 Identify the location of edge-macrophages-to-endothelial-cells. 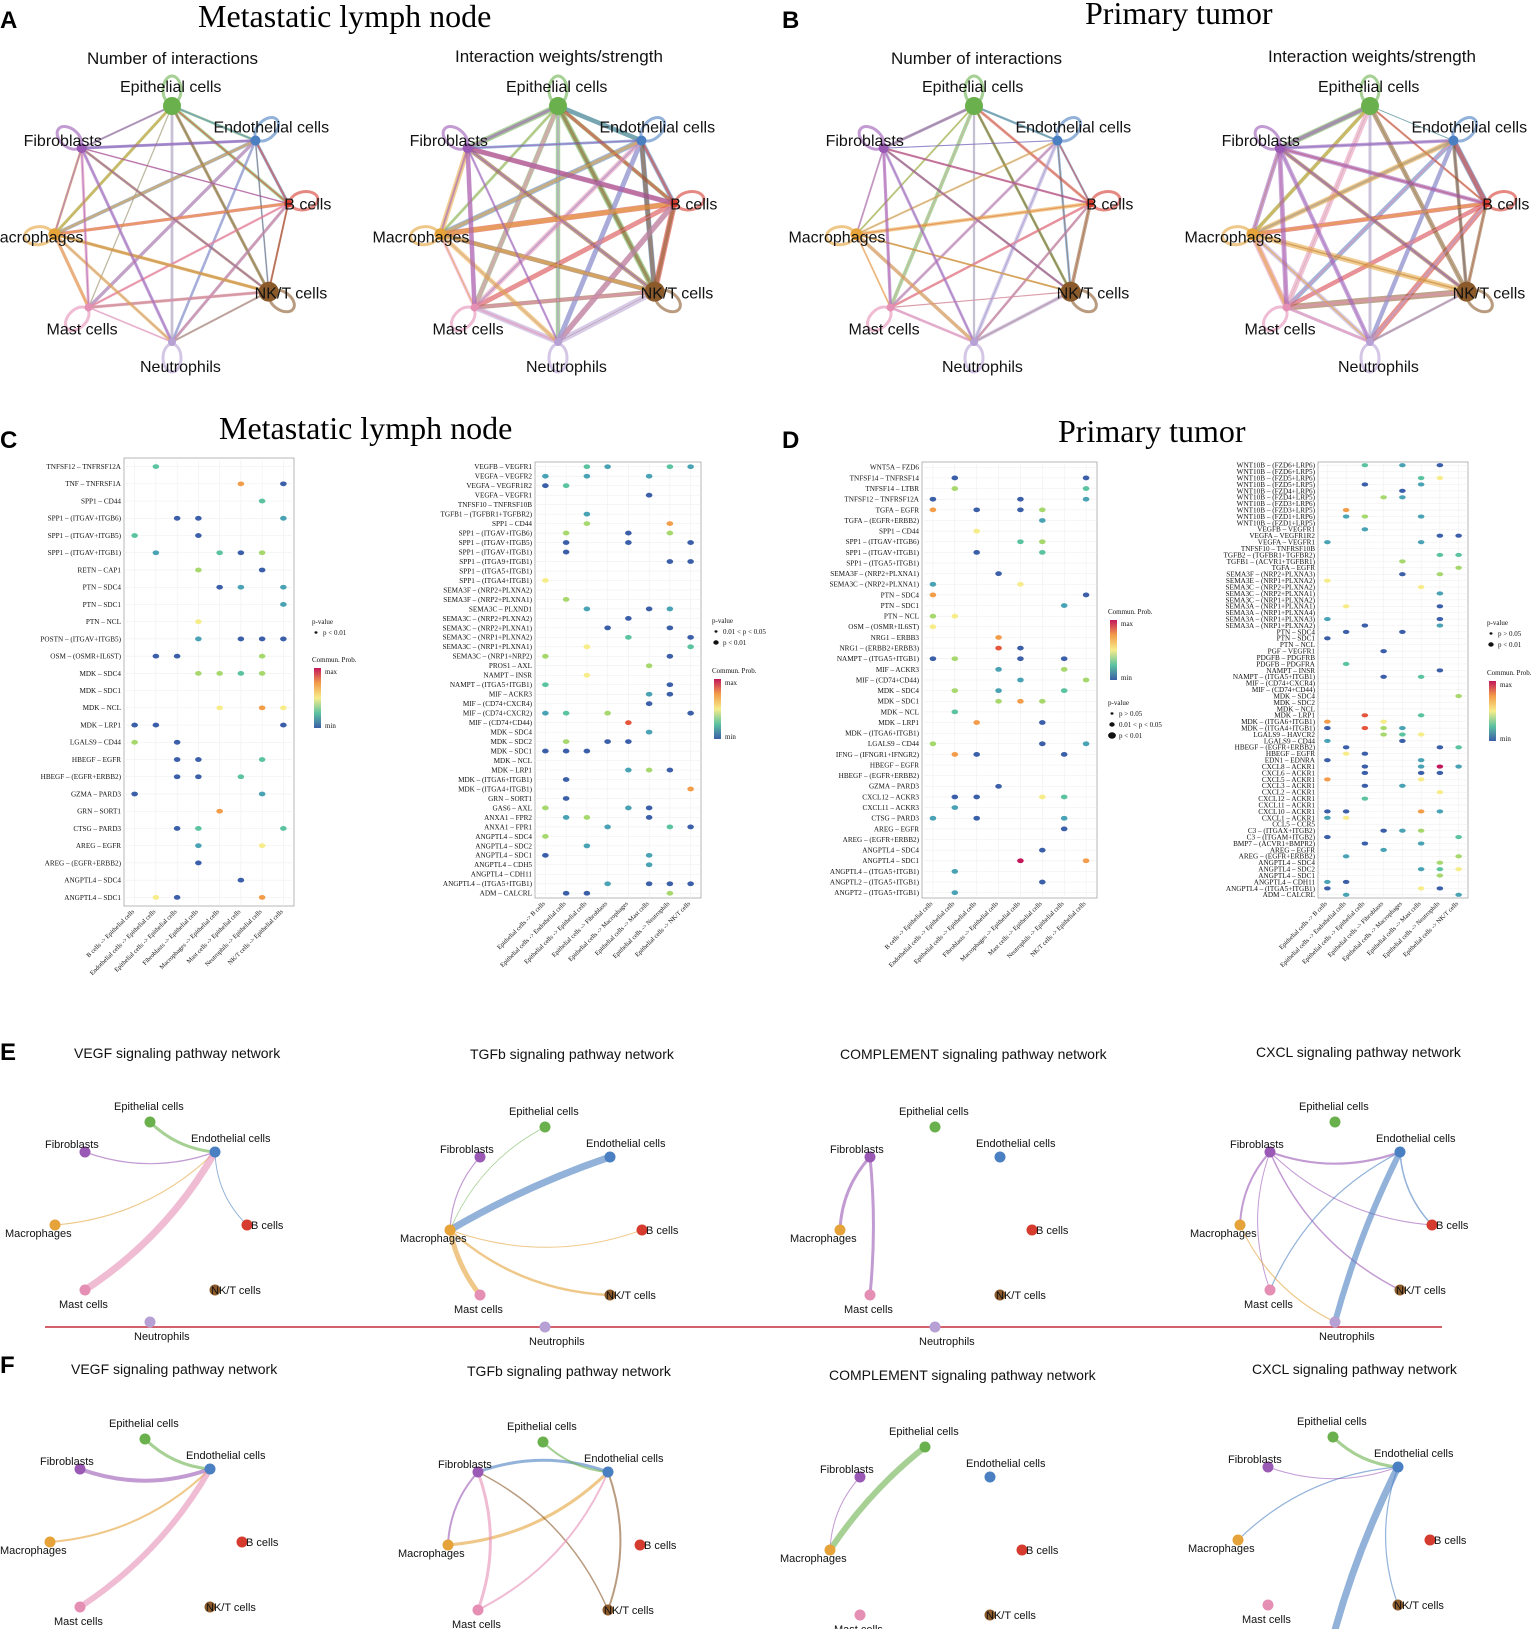
(956, 187).